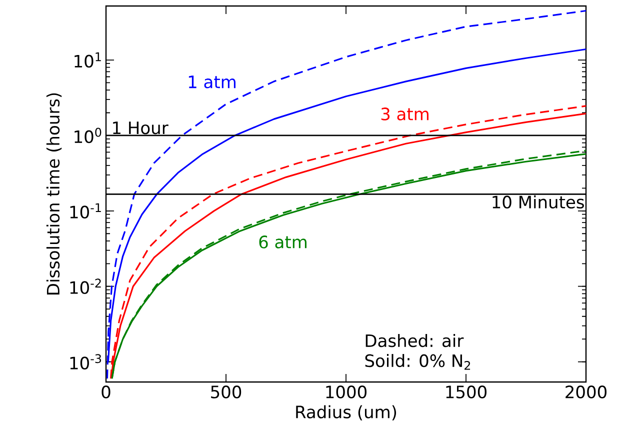 The image size is (627, 447). I want to click on annotation: 6 atm, so click(282, 242).